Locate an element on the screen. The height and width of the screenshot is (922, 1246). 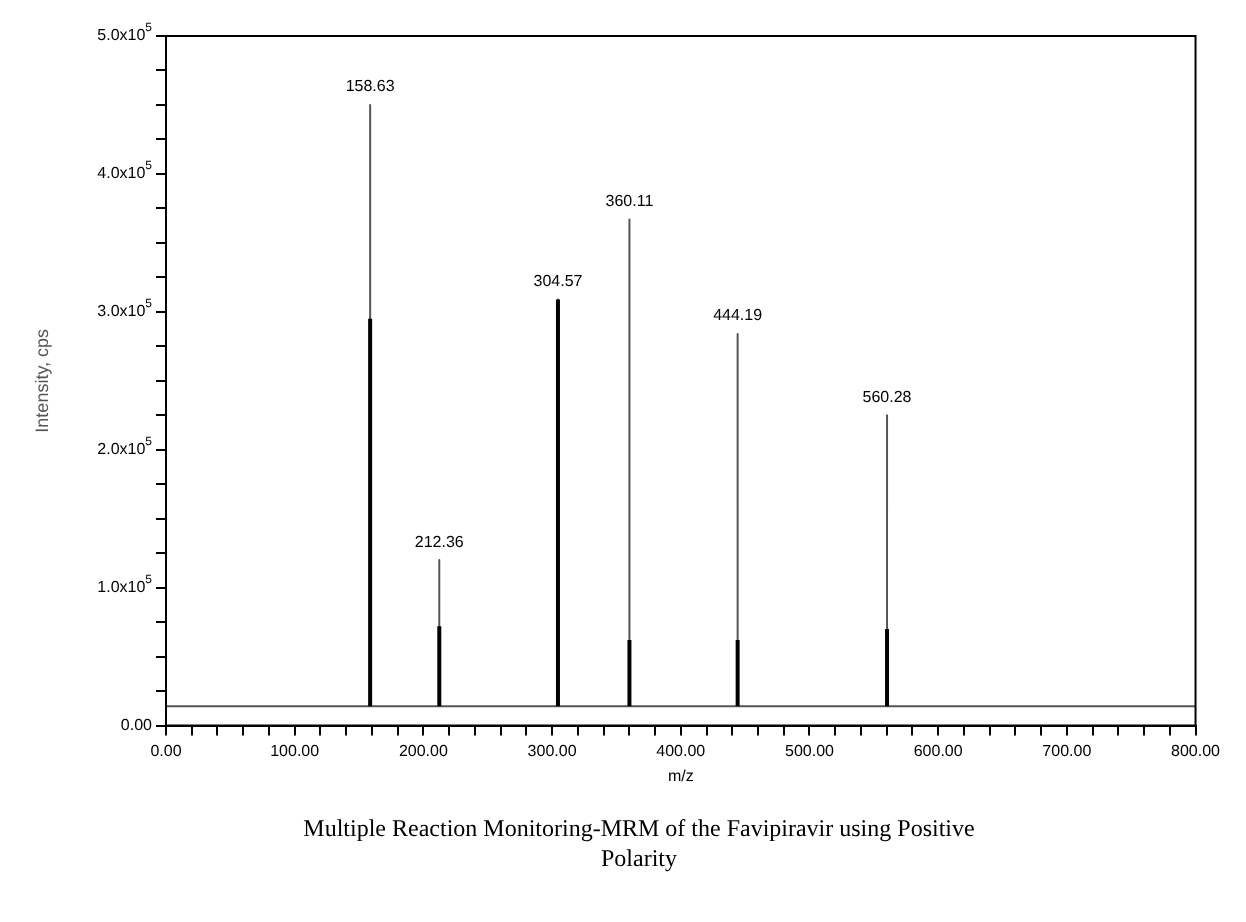
x-tick-label: 100.00 is located at coordinates (295, 750).